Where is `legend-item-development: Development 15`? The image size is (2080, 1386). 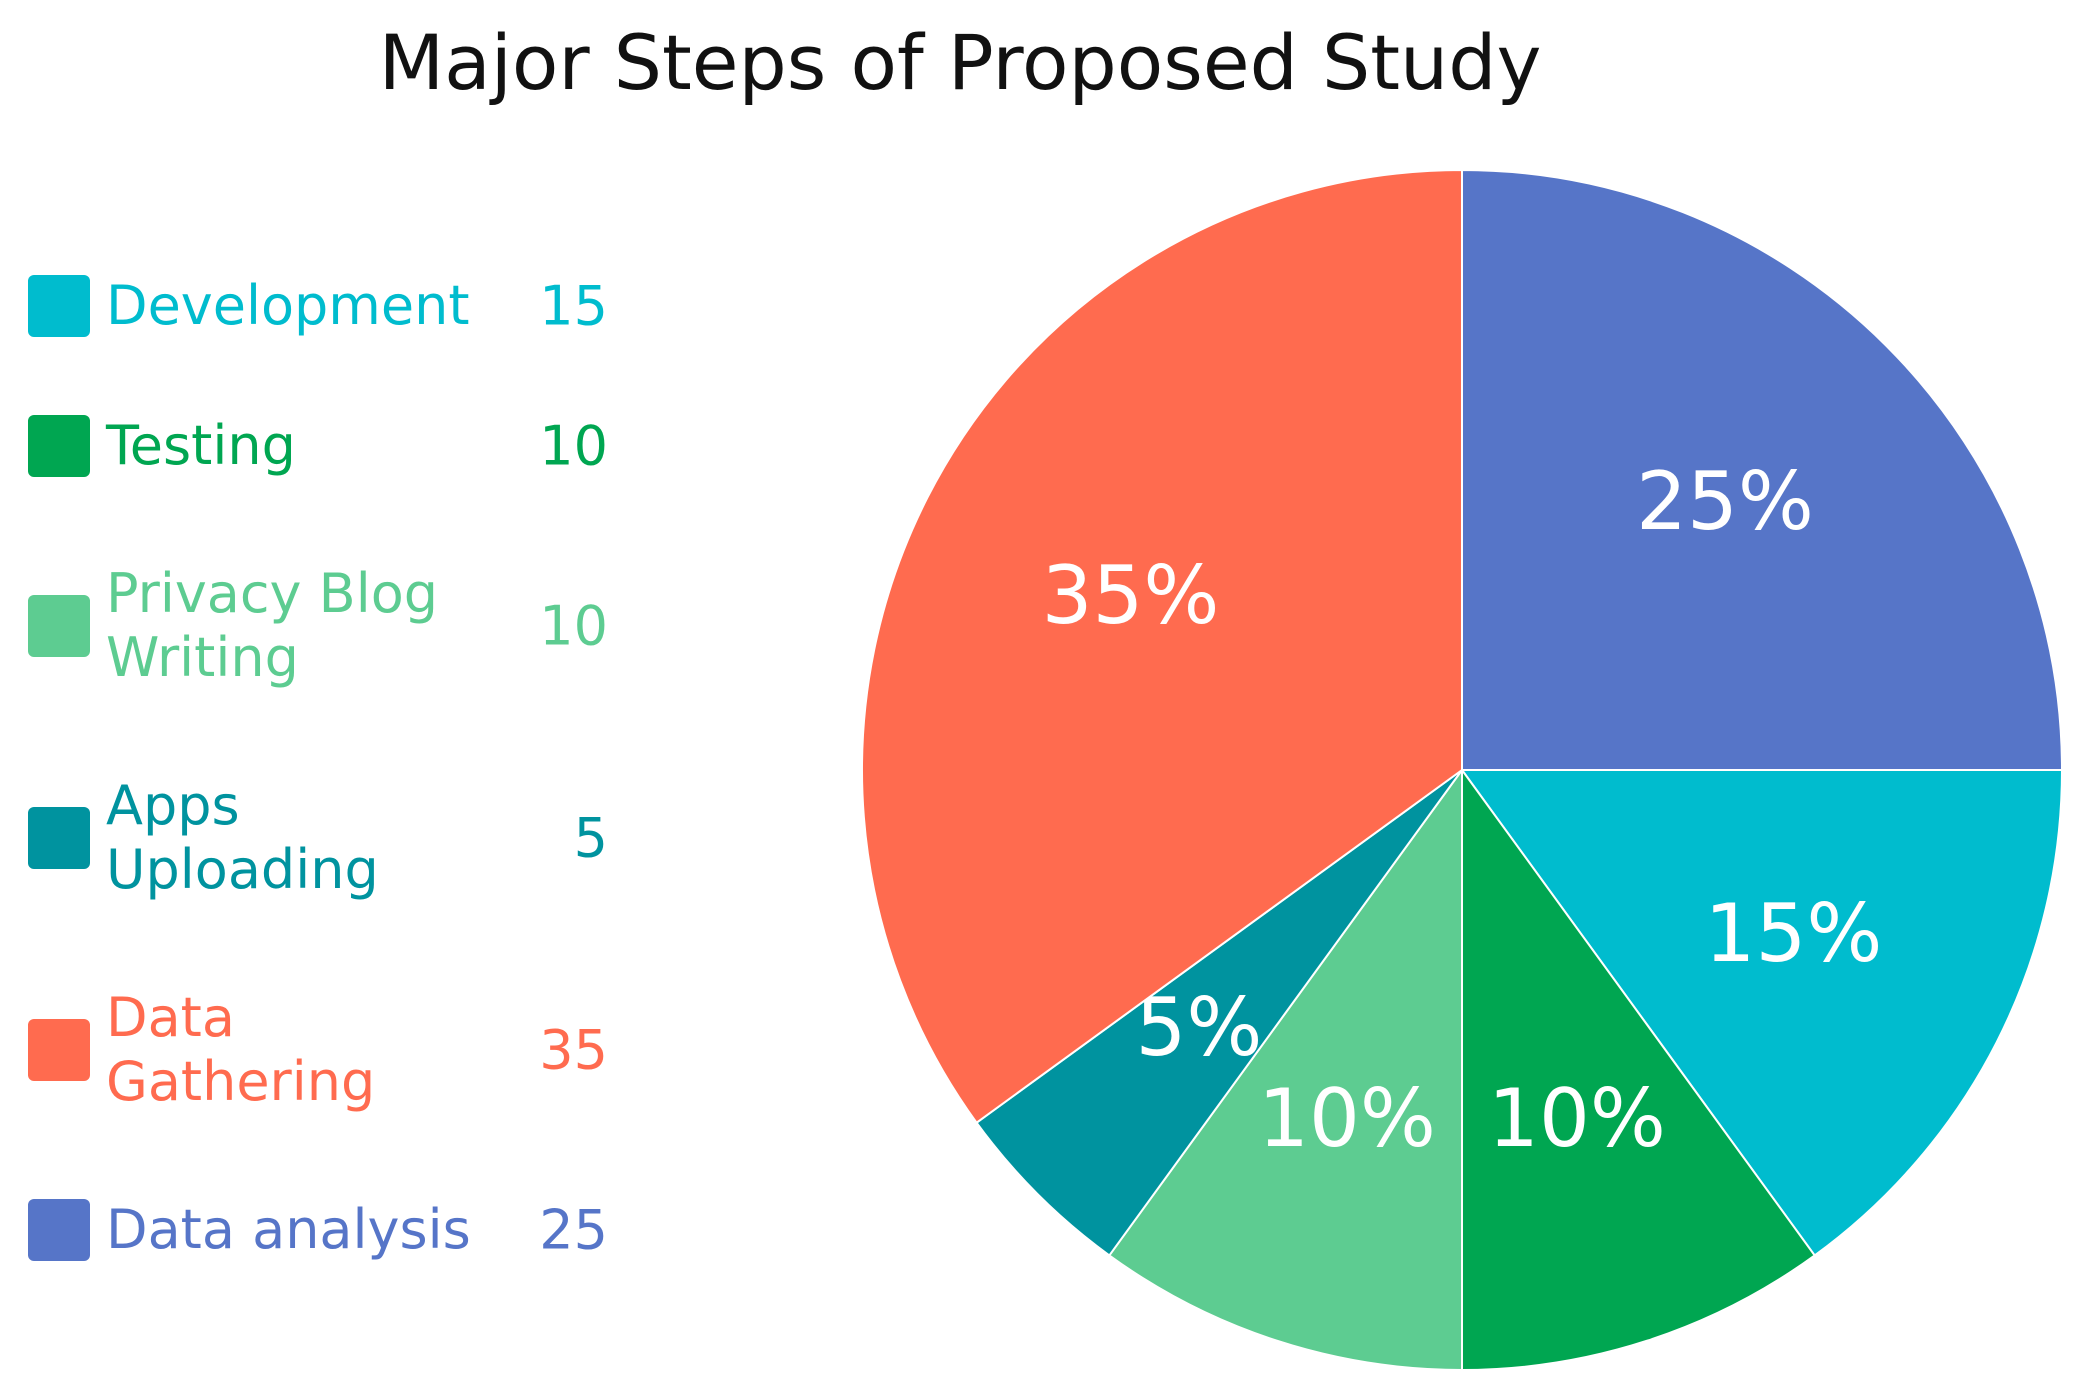
legend-item-development: Development 15 is located at coordinates (318, 306).